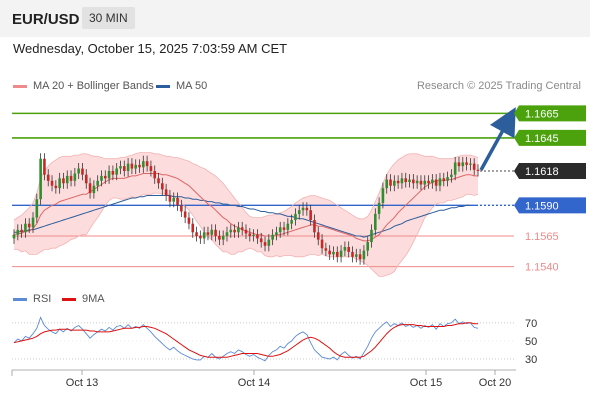 The width and height of the screenshot is (590, 400). What do you see at coordinates (550, 113) in the screenshot?
I see `level-label-box` at bounding box center [550, 113].